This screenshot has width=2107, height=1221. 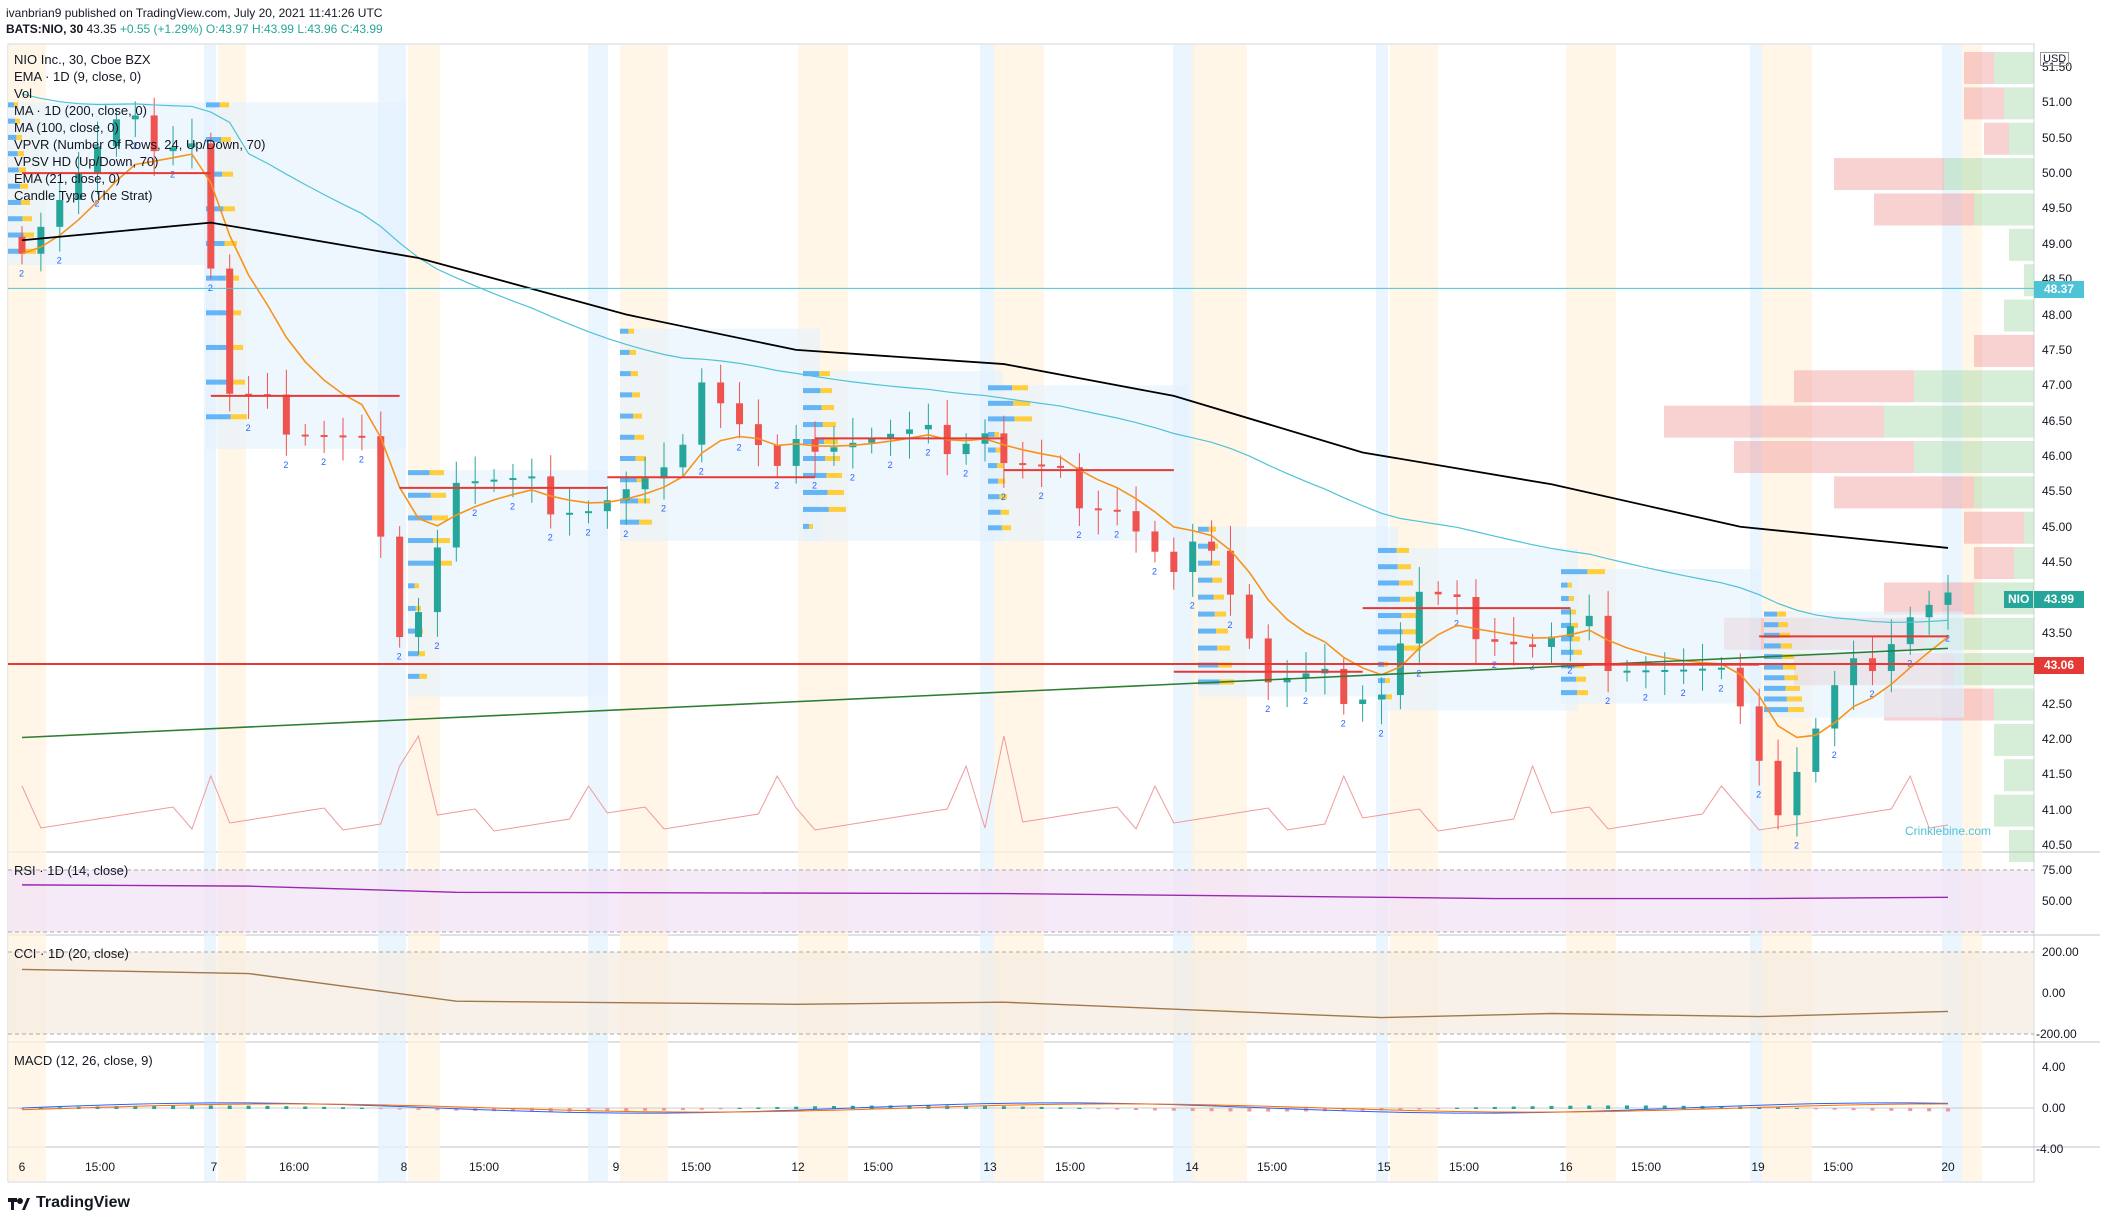 I want to click on legend-indicator: Vol, so click(x=23, y=93).